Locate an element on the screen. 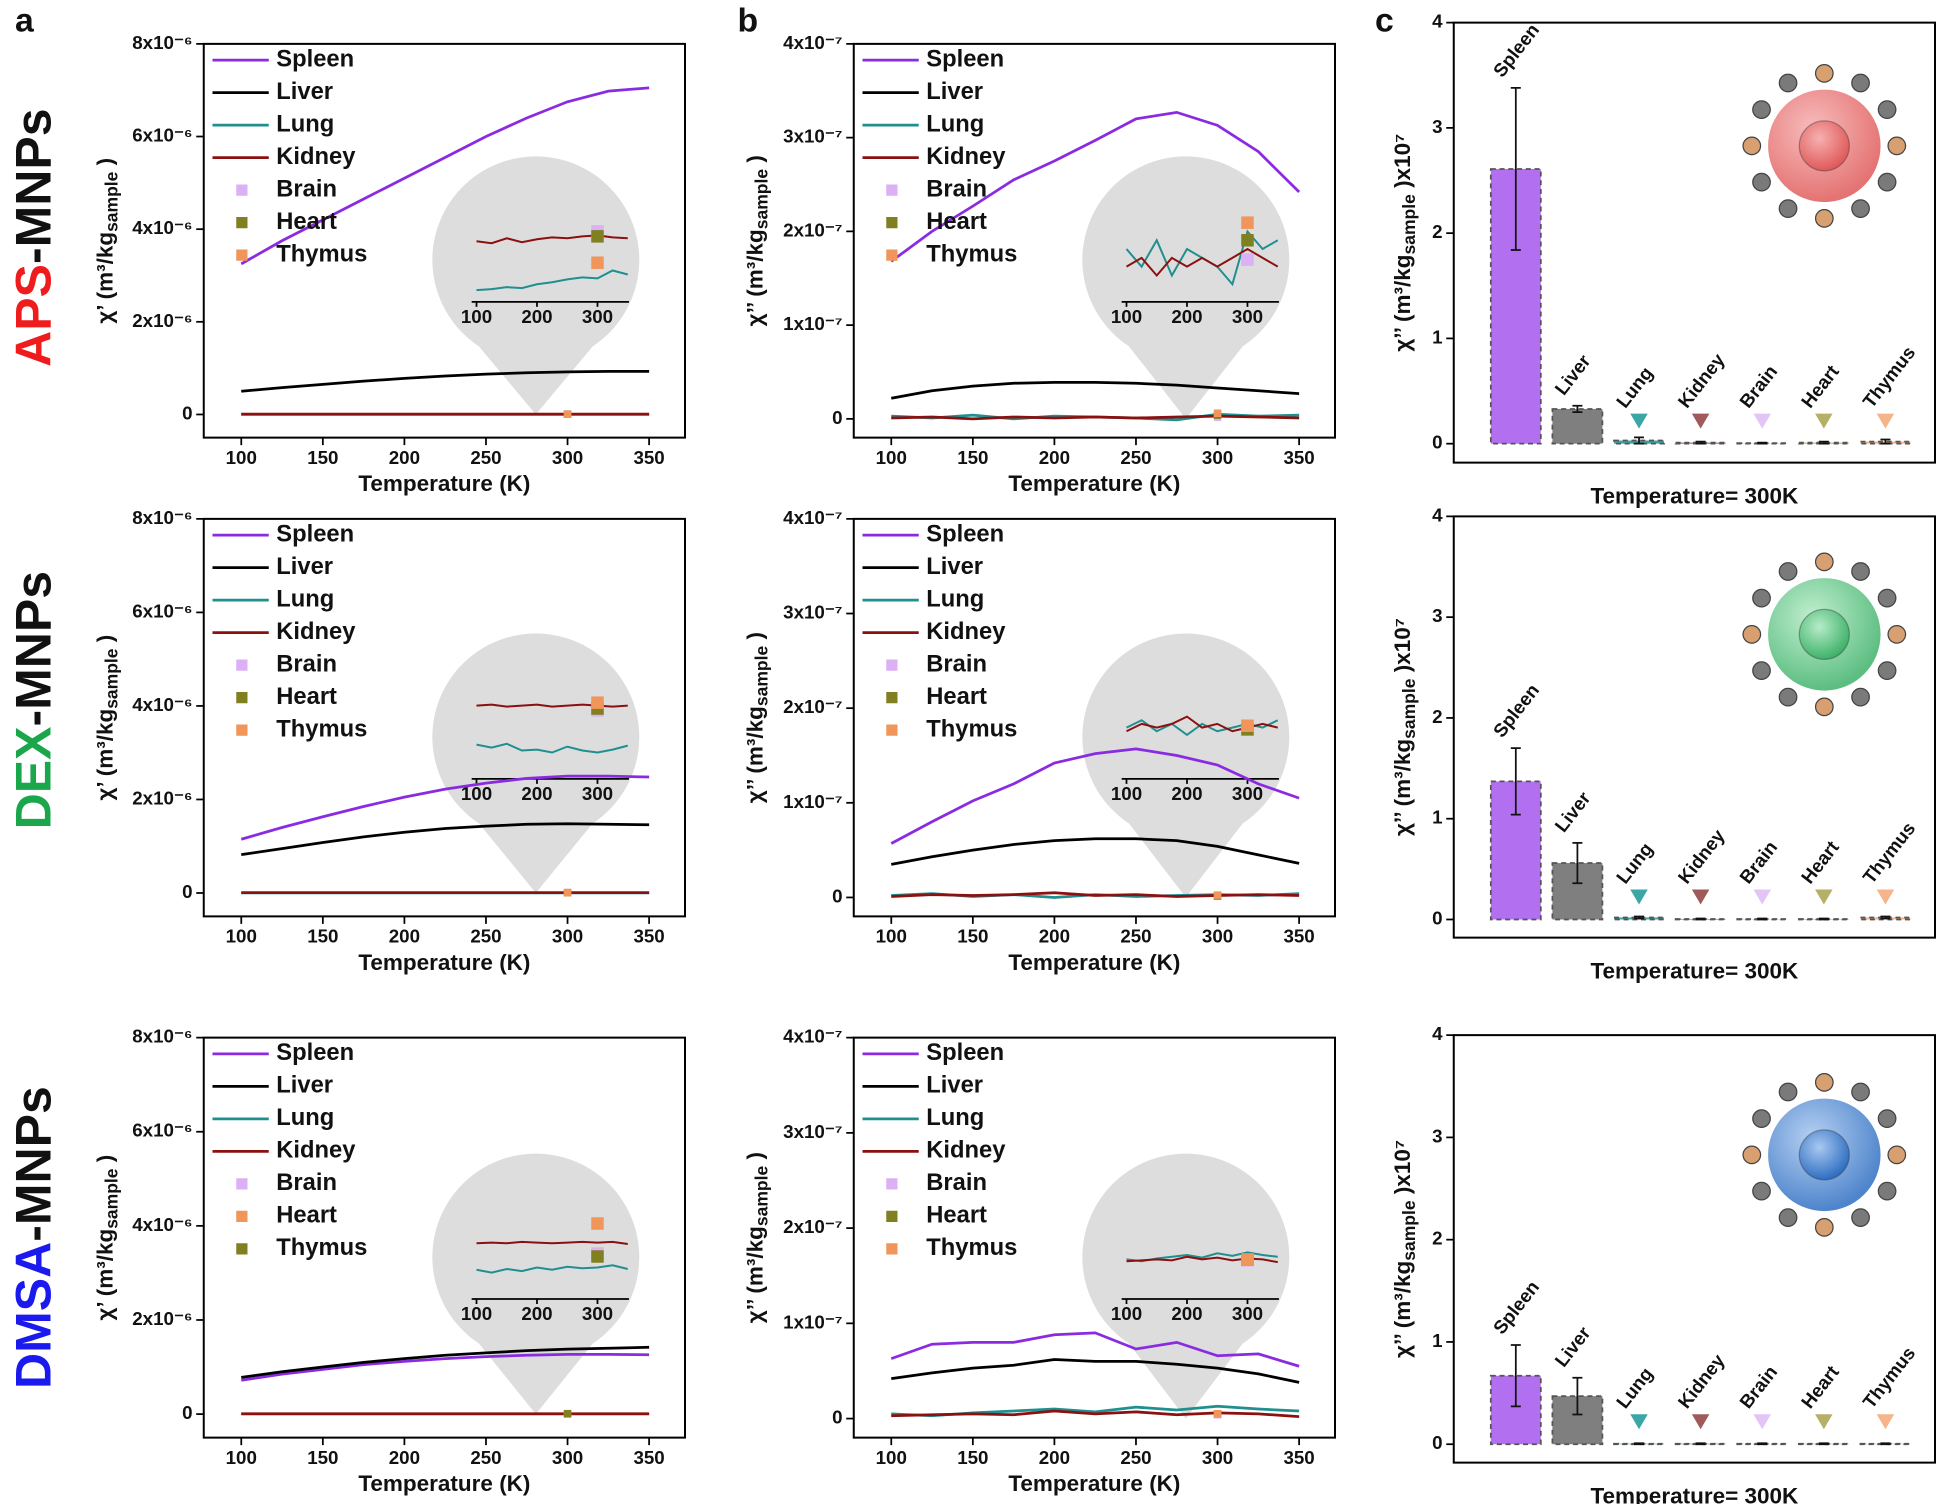 The image size is (1960, 1504). y-tick-label: 1x10⁻⁷ is located at coordinates (812, 801).